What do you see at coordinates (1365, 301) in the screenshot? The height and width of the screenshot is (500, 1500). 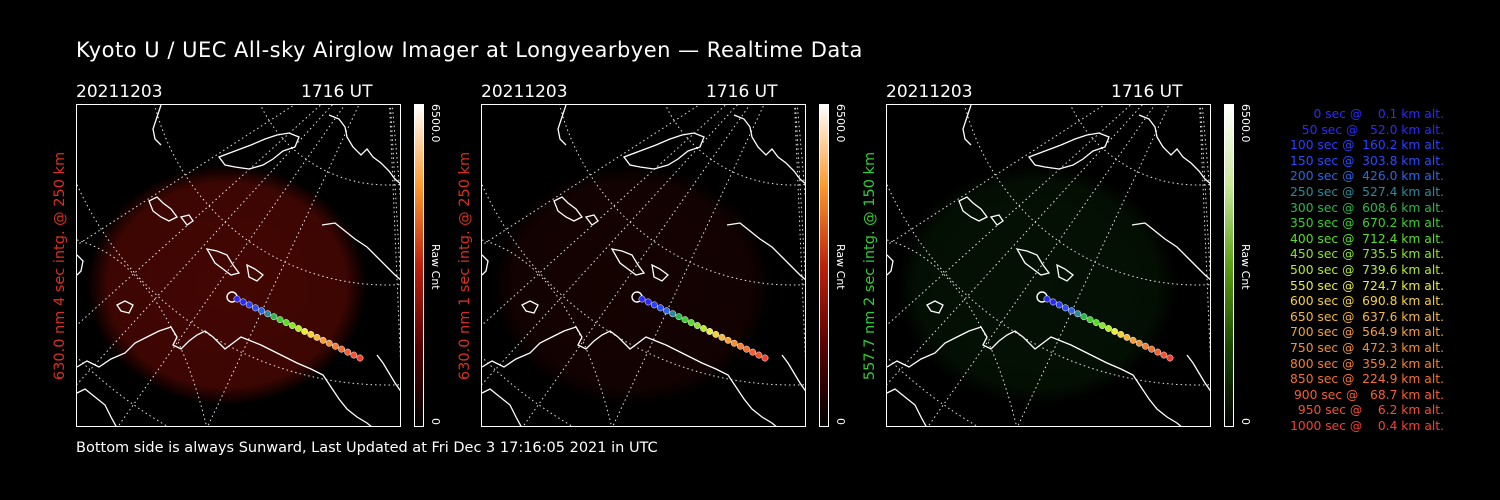 I see `legend-item: 600 sec @ 690.8 km alt.` at bounding box center [1365, 301].